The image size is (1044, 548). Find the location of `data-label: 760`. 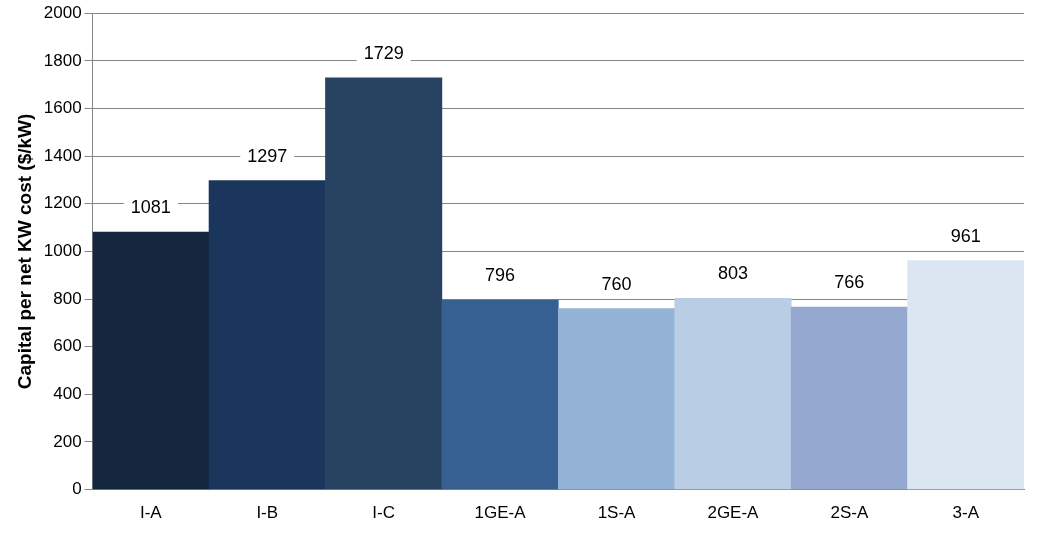

data-label: 760 is located at coordinates (616, 283).